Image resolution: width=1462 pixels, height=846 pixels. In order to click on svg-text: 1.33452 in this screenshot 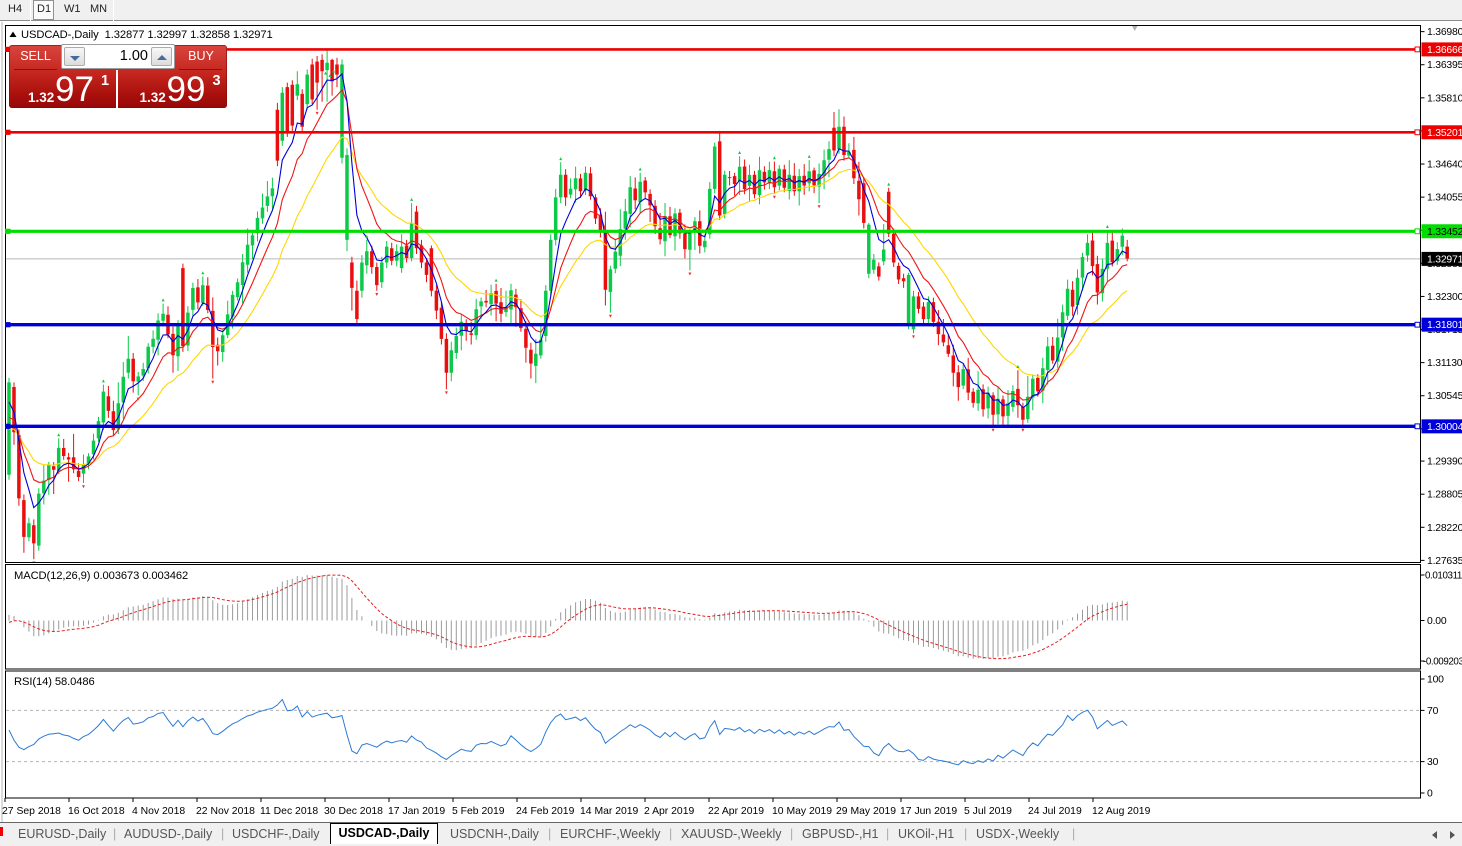, I will do `click(1444, 232)`.